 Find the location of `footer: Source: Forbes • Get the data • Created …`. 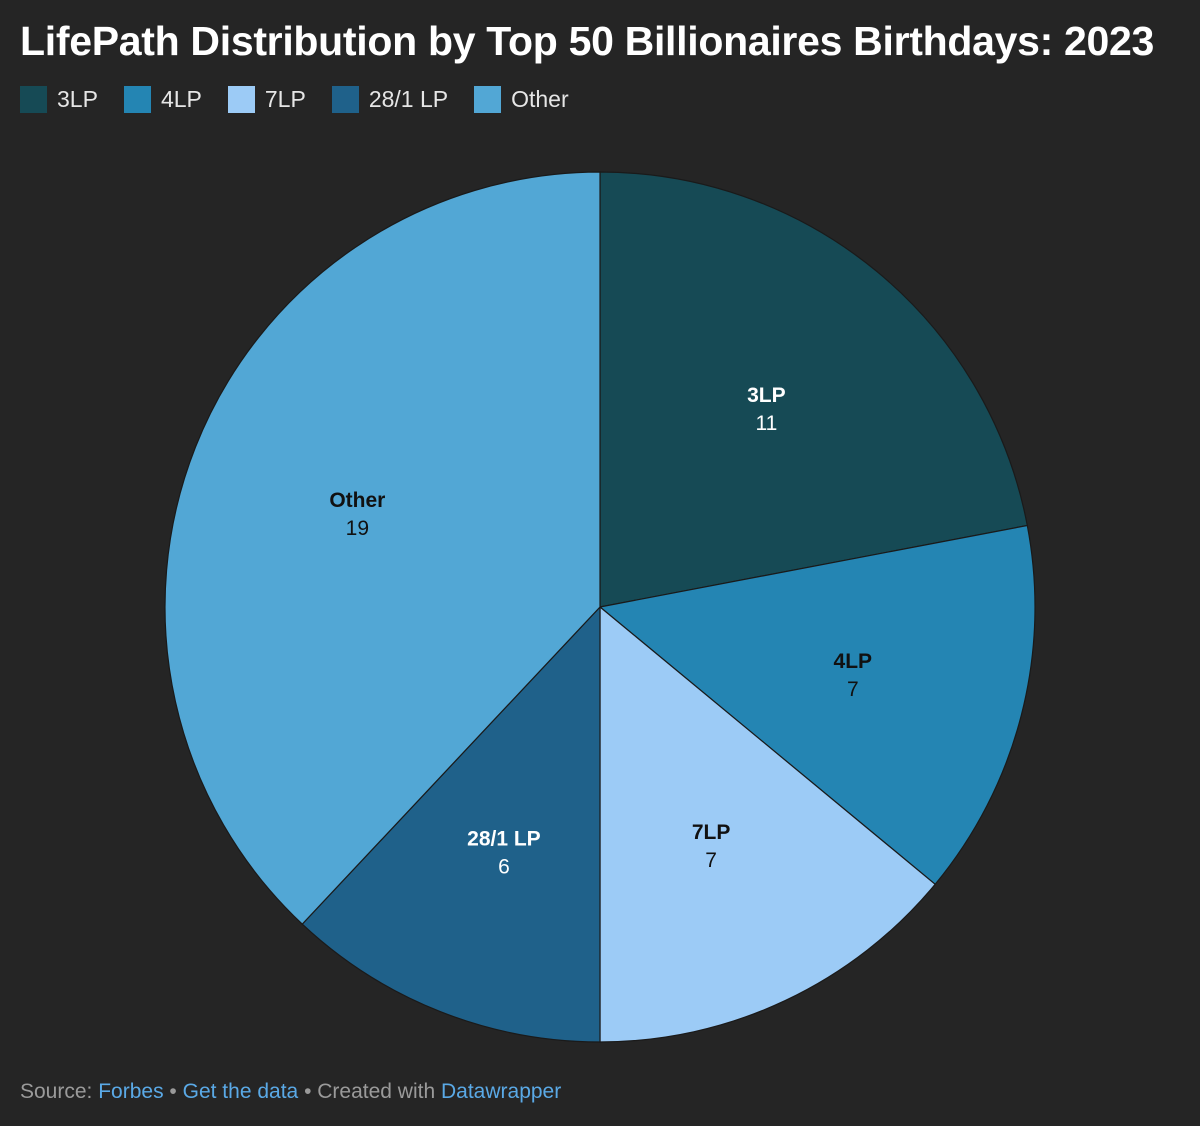

footer: Source: Forbes • Get the data • Created … is located at coordinates (290, 1092).